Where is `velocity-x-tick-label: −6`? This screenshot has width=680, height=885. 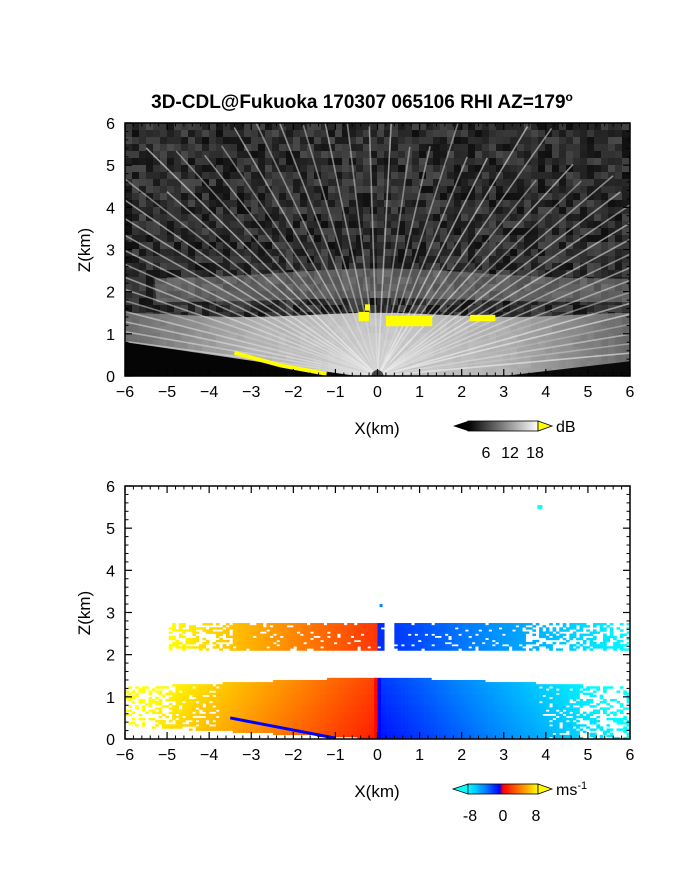
velocity-x-tick-label: −6 is located at coordinates (125, 755).